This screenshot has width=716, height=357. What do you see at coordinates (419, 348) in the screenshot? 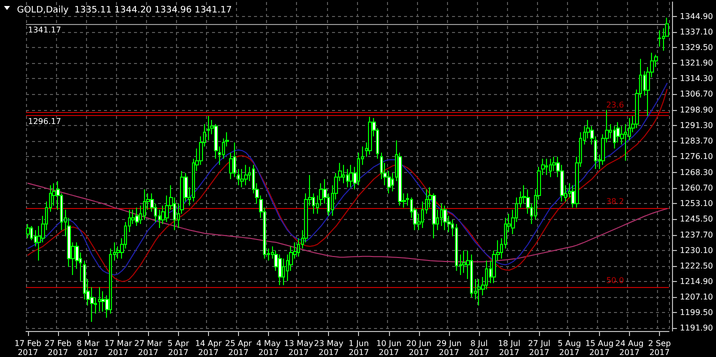
I see `x-tick-label: 20 Jun 2017` at bounding box center [419, 348].